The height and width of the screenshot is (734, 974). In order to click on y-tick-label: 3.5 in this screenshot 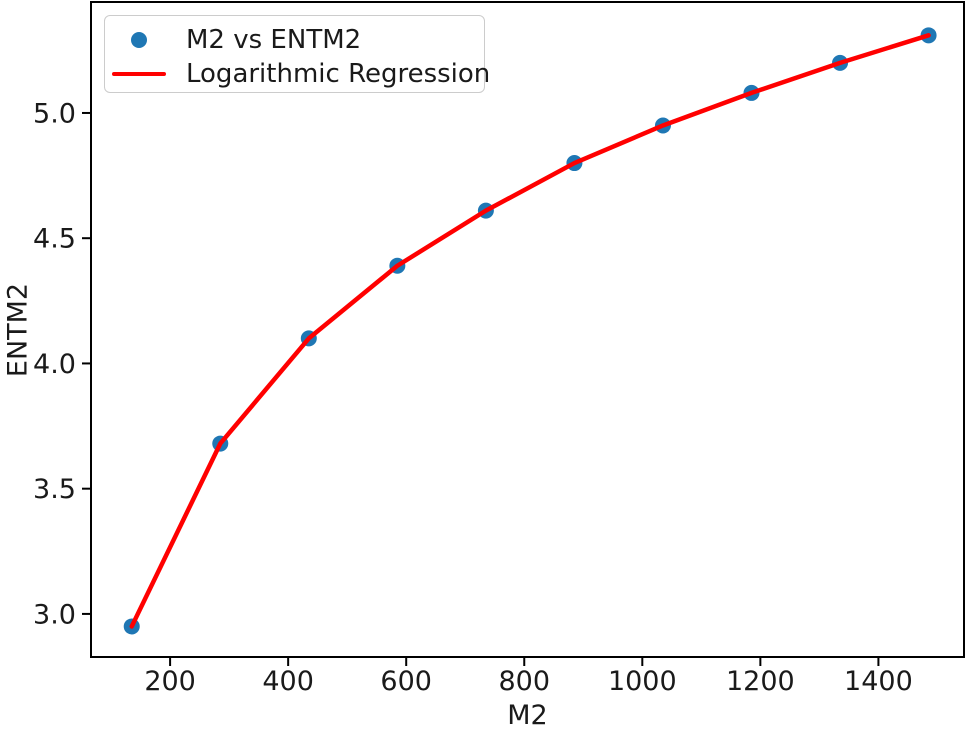, I will do `click(54, 489)`.